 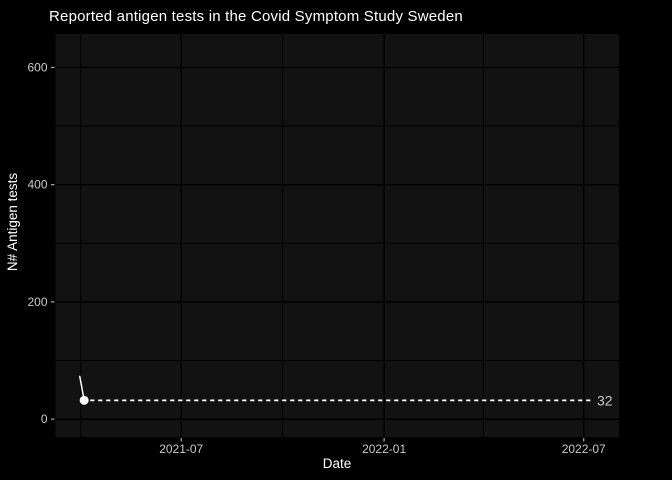 I want to click on y-tick-label: 400, so click(x=37, y=185).